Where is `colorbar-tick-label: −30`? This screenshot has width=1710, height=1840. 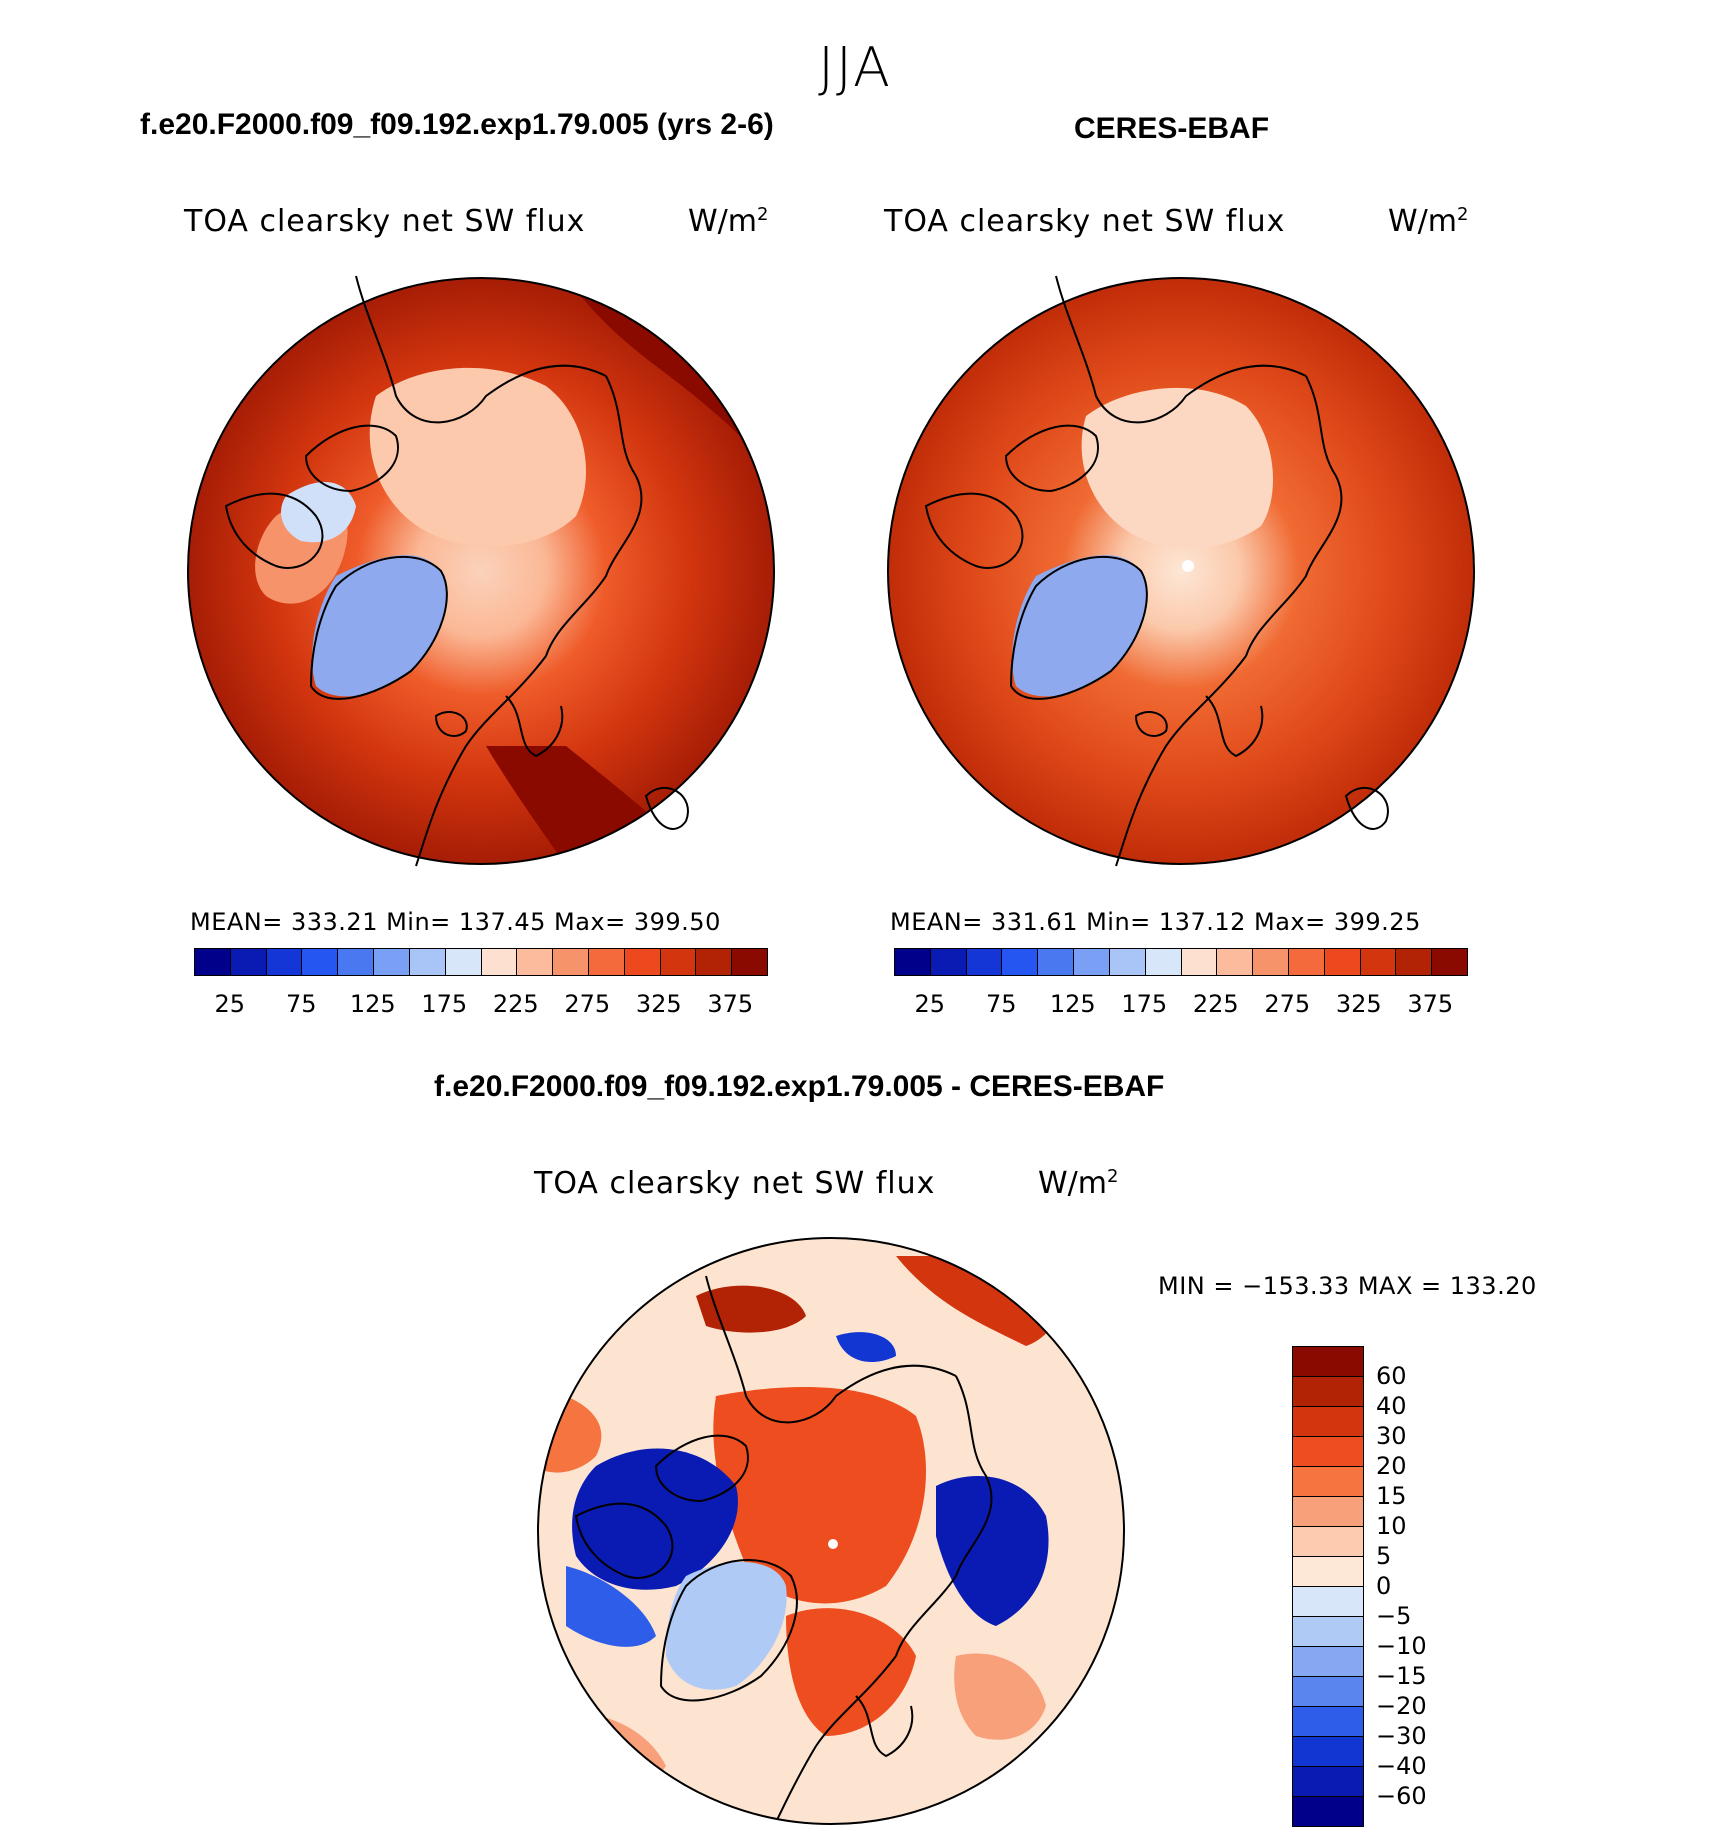 colorbar-tick-label: −30 is located at coordinates (1401, 1736).